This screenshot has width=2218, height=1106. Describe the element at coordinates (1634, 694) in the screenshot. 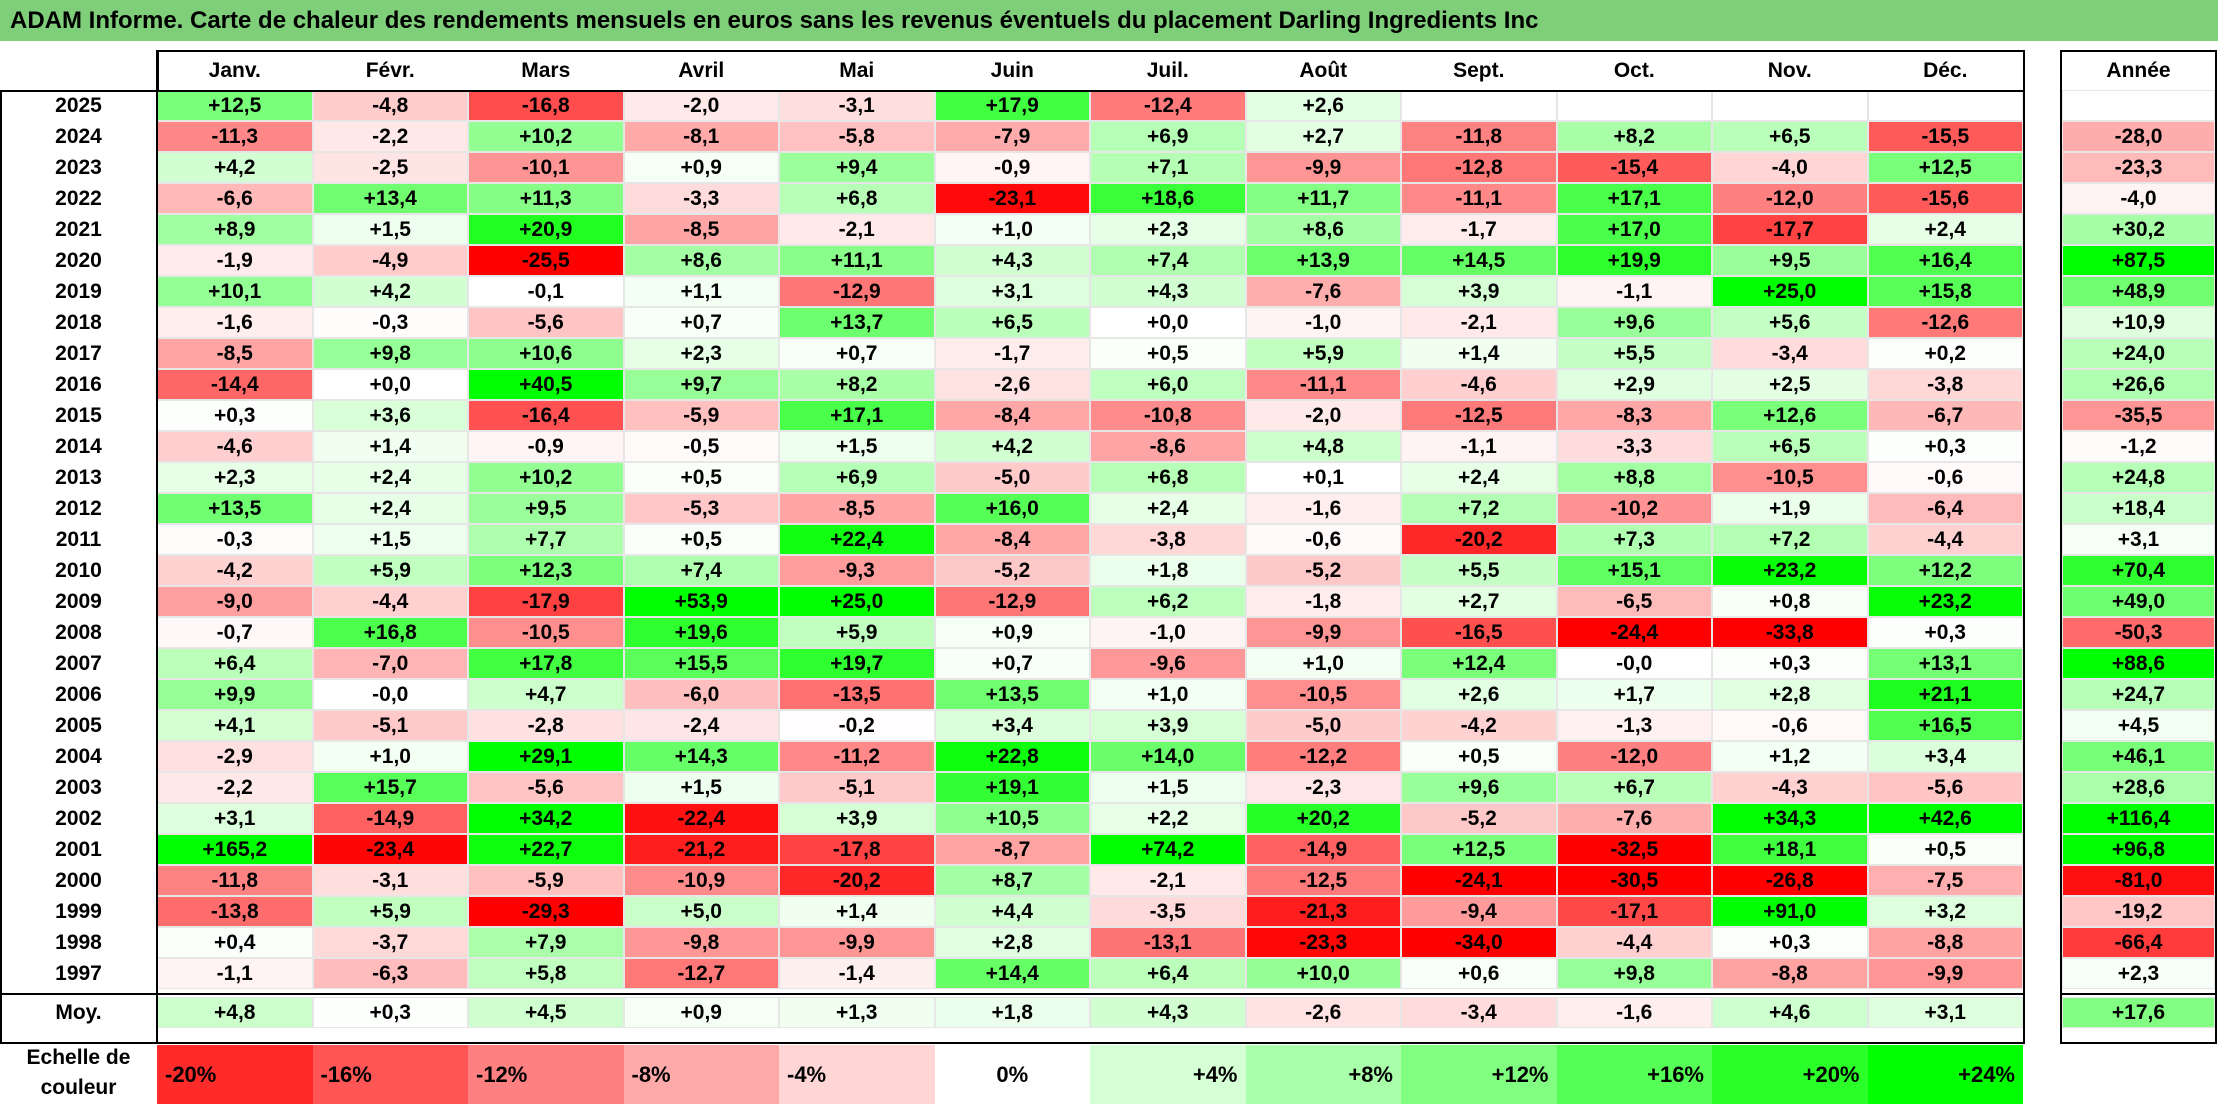

I see `heatmap-cell: +1,7` at that location.